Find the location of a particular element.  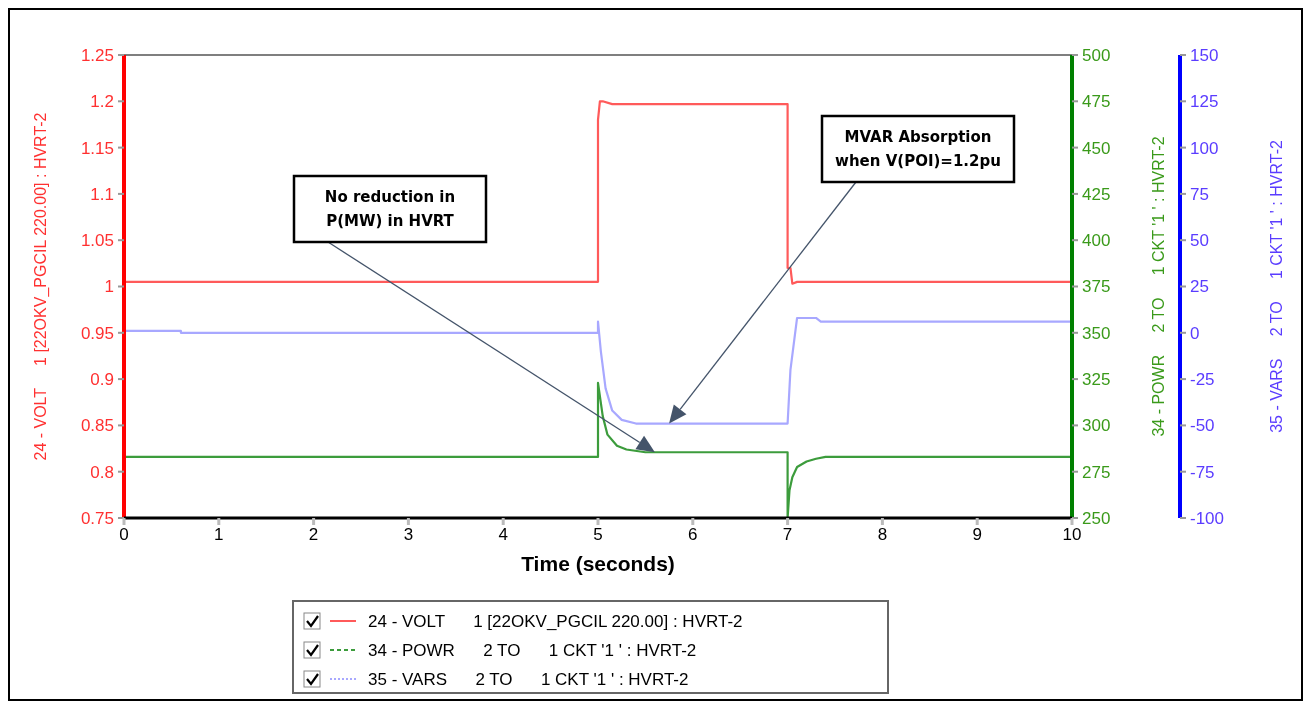

legend-label: 24 - VOLT 1 [22OKV_PGCIL 220.00] : HVRT-2 is located at coordinates (555, 621).